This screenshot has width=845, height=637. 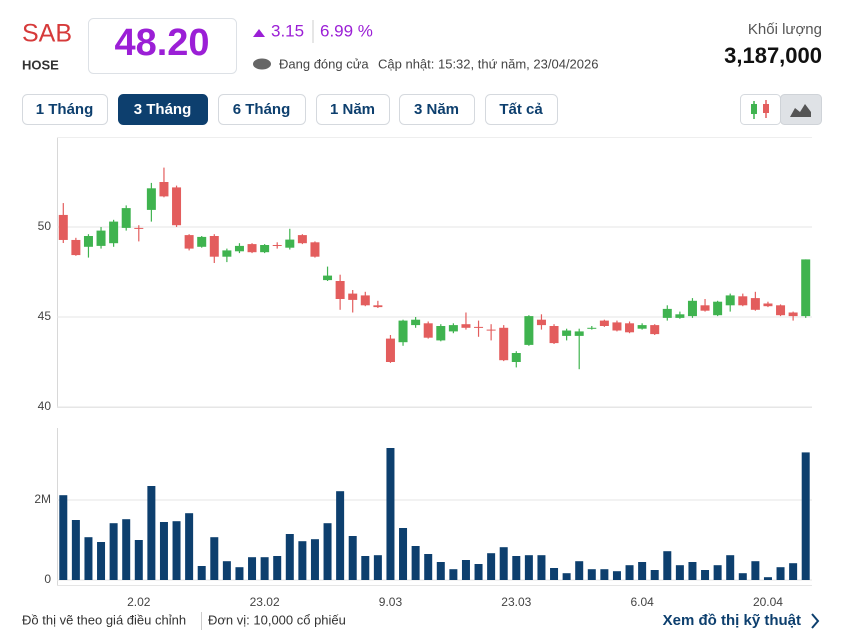 I want to click on area-icon-button, so click(x=801, y=109).